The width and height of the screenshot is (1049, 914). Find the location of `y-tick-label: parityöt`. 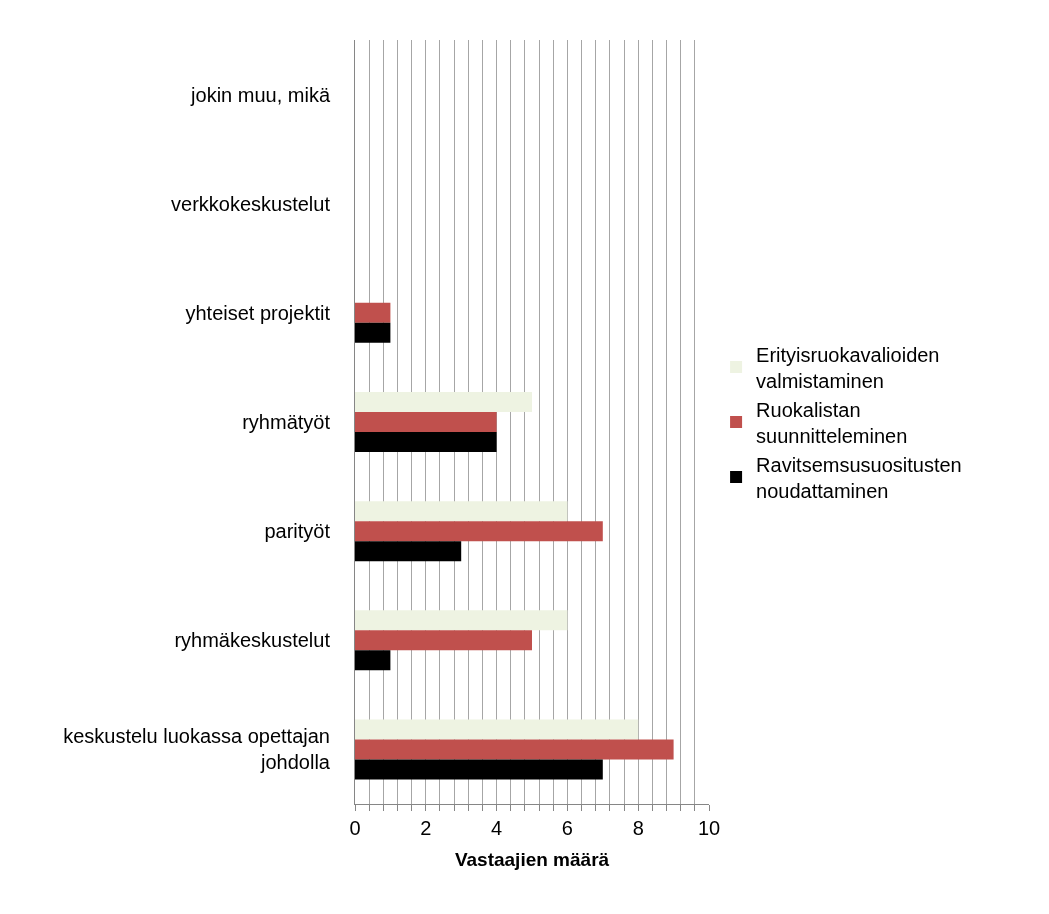

y-tick-label: parityöt is located at coordinates (297, 531).